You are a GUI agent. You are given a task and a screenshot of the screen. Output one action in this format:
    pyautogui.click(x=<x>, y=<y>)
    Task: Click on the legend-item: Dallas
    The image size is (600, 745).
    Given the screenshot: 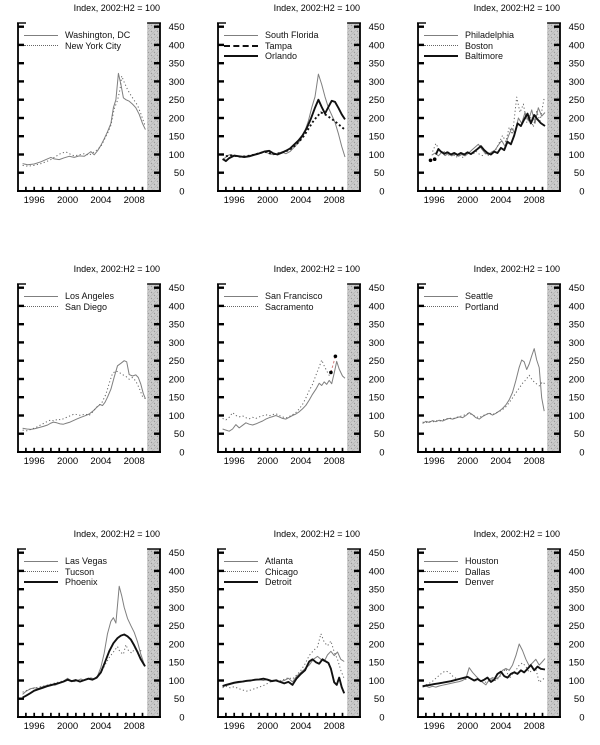 What is the action you would take?
    pyautogui.click(x=461, y=572)
    